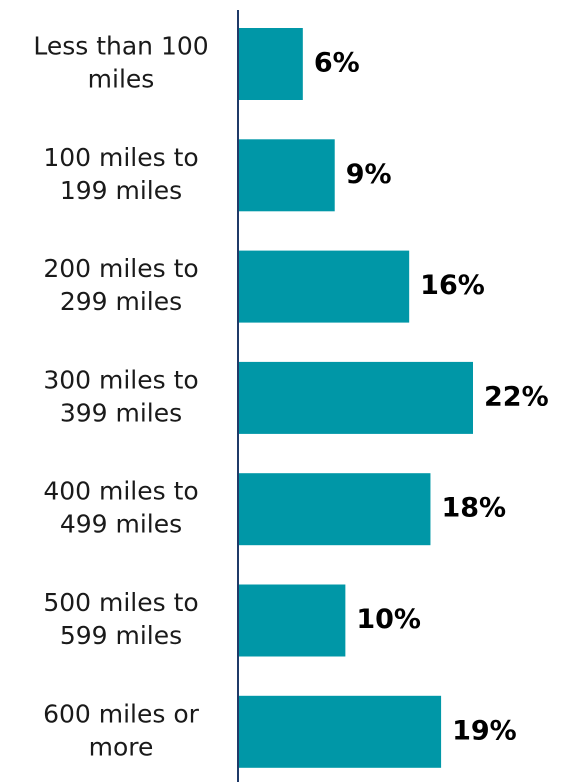  What do you see at coordinates (452, 285) in the screenshot?
I see `value-label-2: 16%` at bounding box center [452, 285].